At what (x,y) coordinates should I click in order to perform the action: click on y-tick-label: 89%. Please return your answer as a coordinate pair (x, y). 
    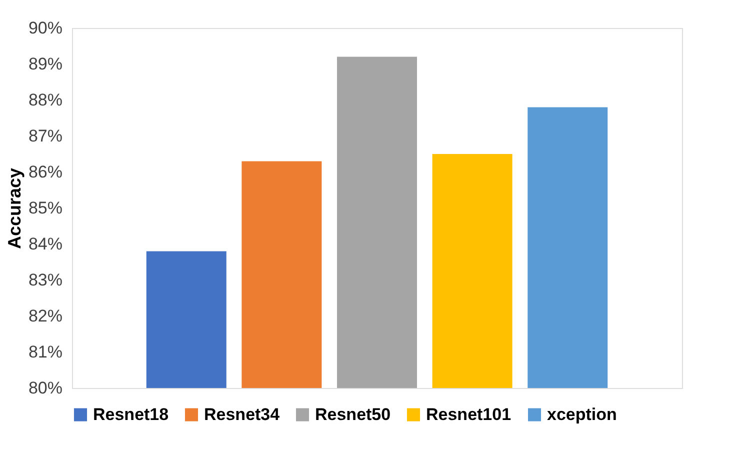
    Looking at the image, I should click on (45, 64).